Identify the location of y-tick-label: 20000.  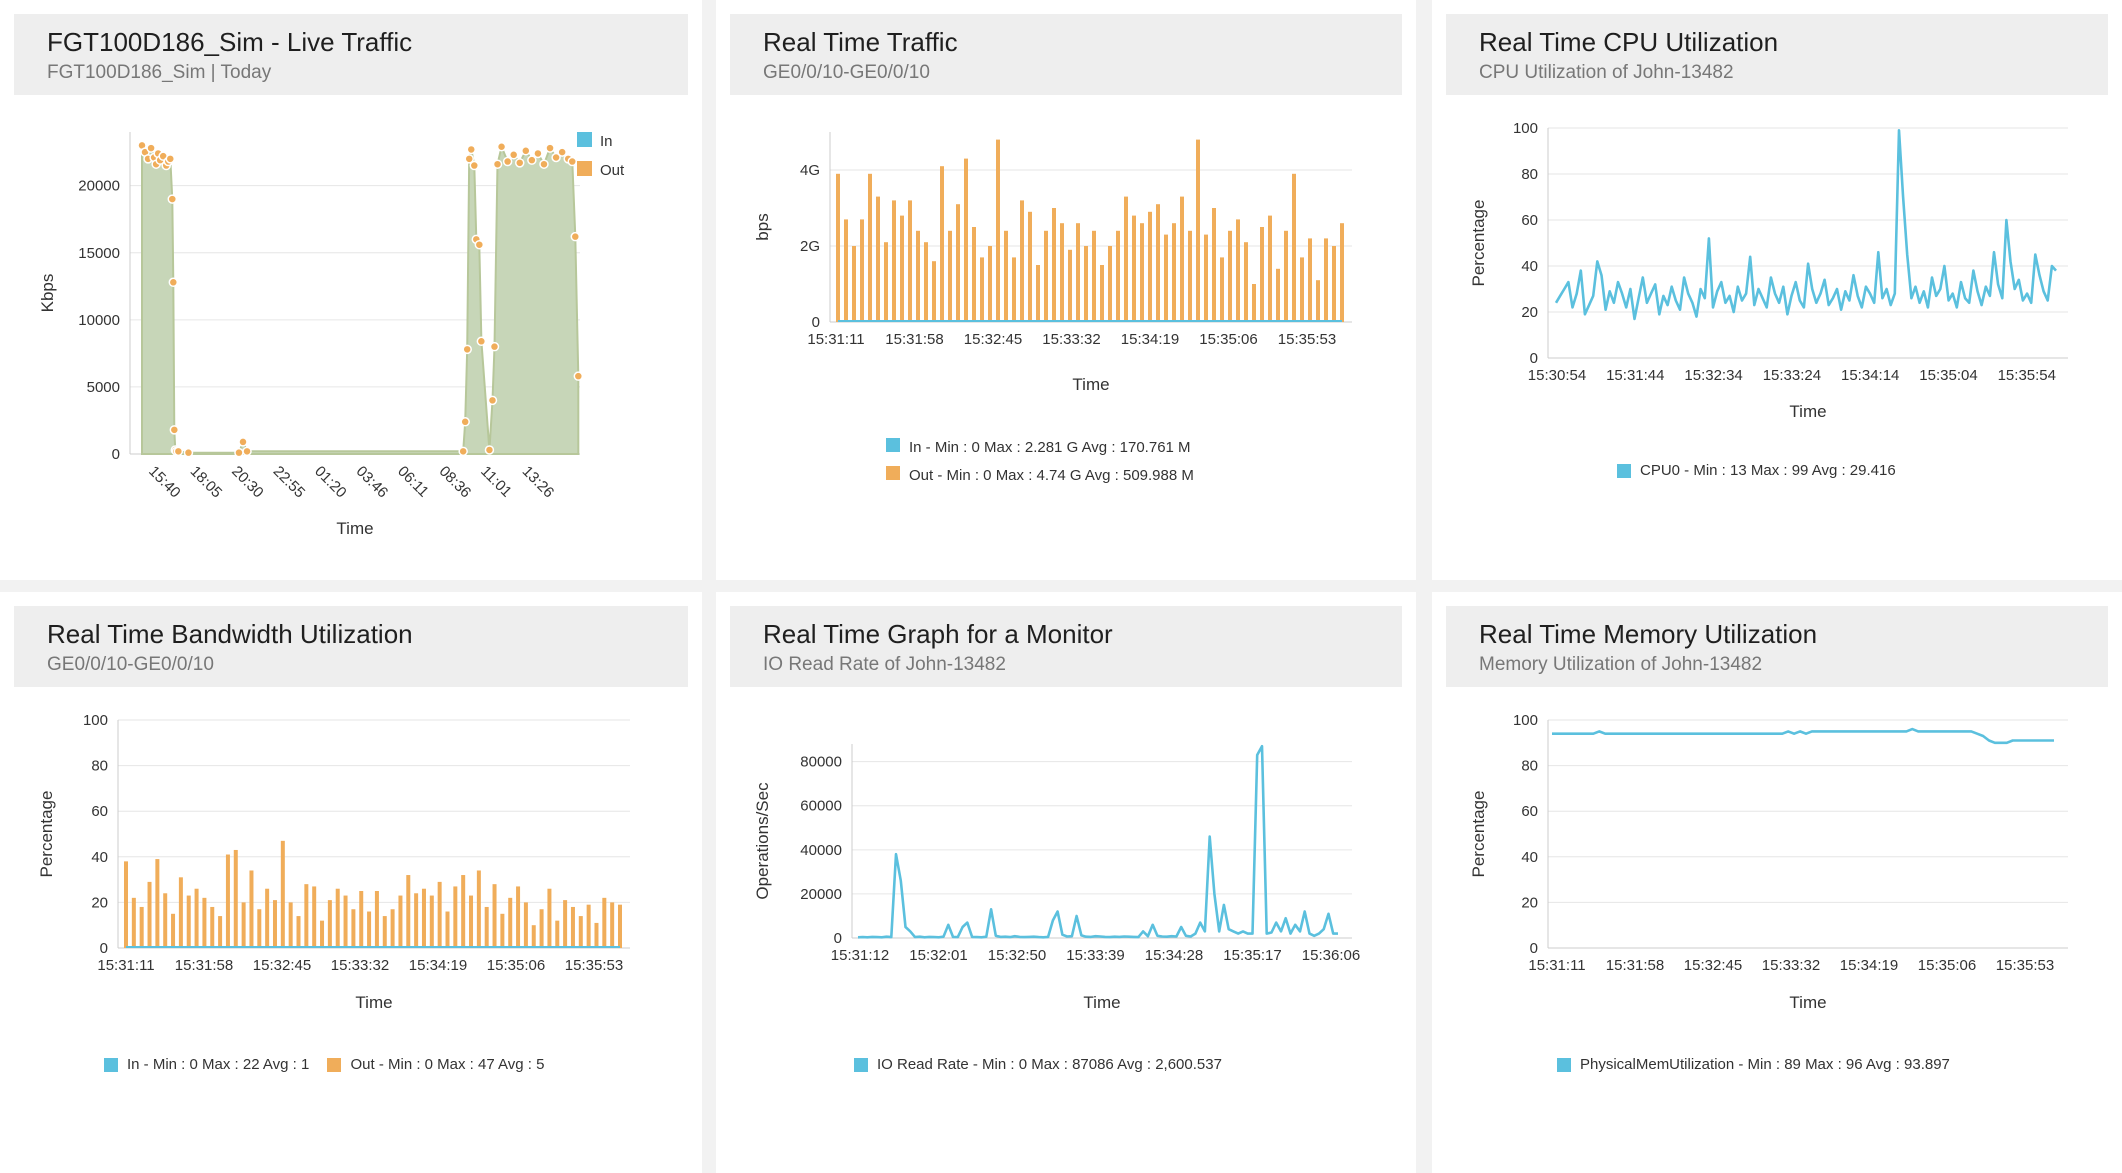
(99, 186).